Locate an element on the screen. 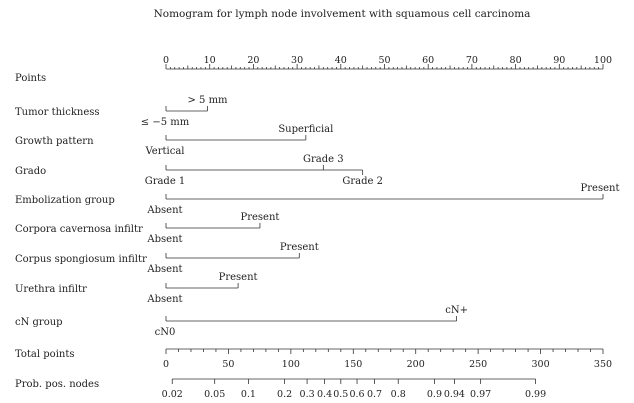 This screenshot has height=403, width=634. total-points-tick-label: 350 is located at coordinates (603, 364).